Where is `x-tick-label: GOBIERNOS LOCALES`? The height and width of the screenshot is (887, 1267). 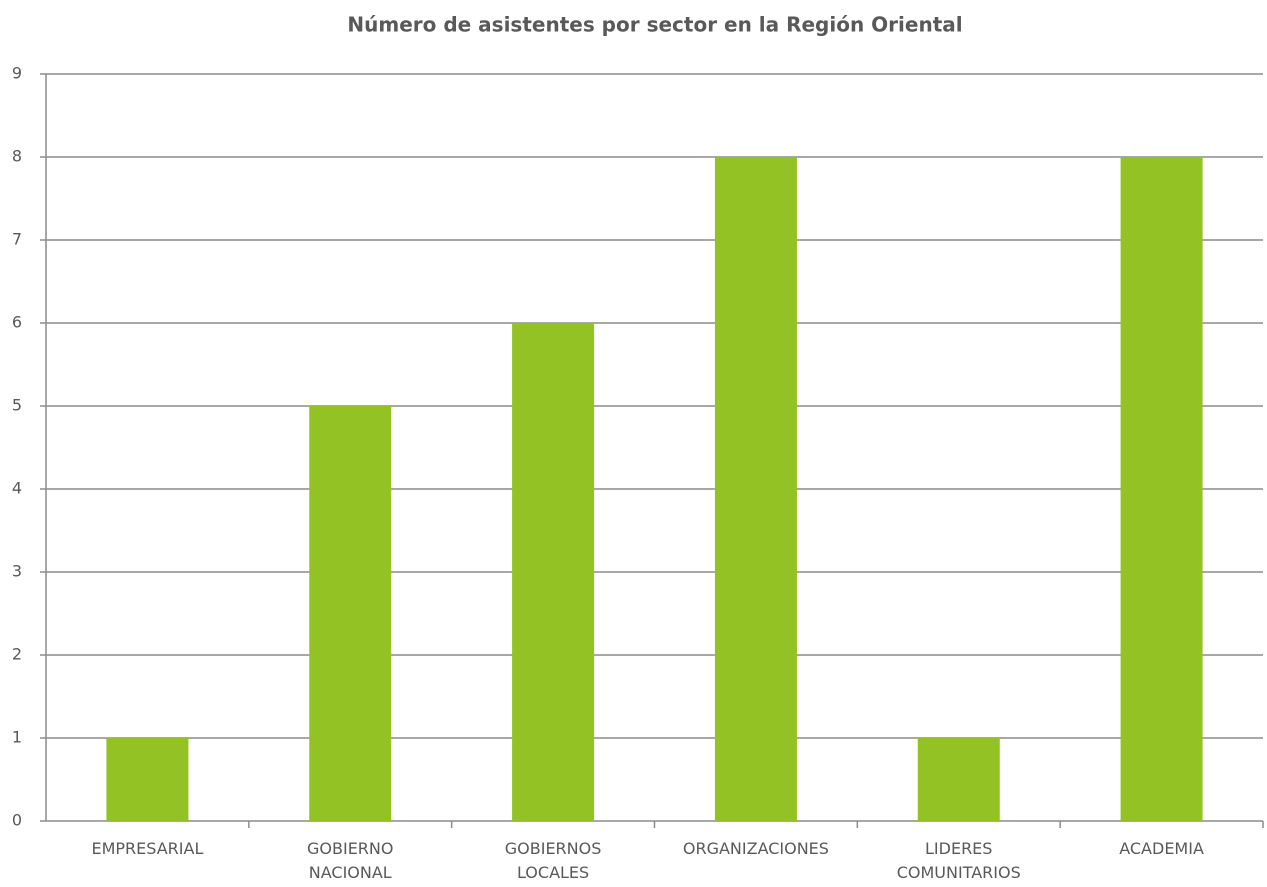 x-tick-label: GOBIERNOS LOCALES is located at coordinates (553, 860).